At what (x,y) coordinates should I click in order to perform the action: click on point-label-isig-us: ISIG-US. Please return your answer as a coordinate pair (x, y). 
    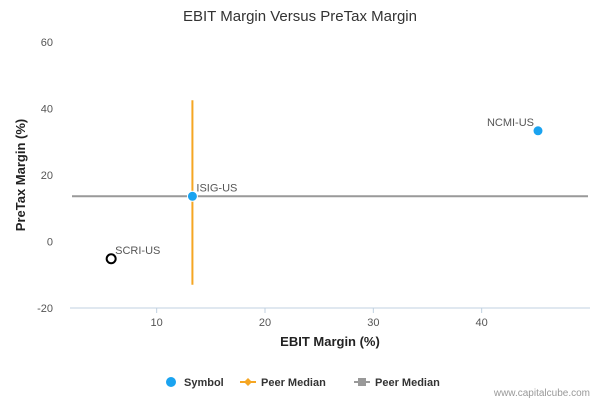
    Looking at the image, I should click on (216, 188).